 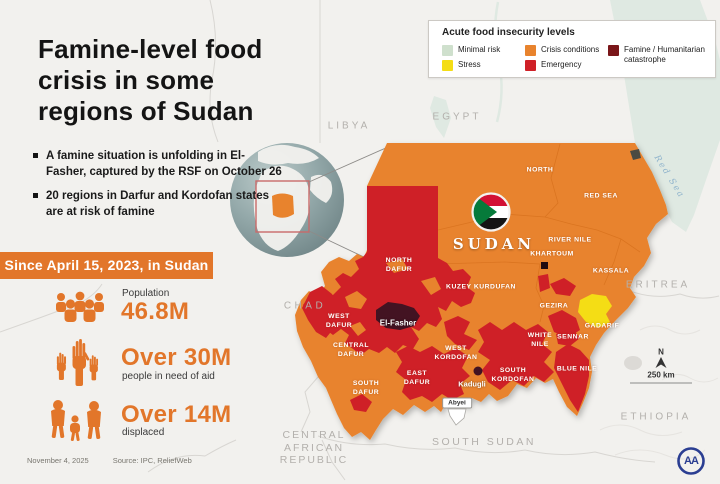 What do you see at coordinates (595, 311) in the screenshot?
I see `stress-region` at bounding box center [595, 311].